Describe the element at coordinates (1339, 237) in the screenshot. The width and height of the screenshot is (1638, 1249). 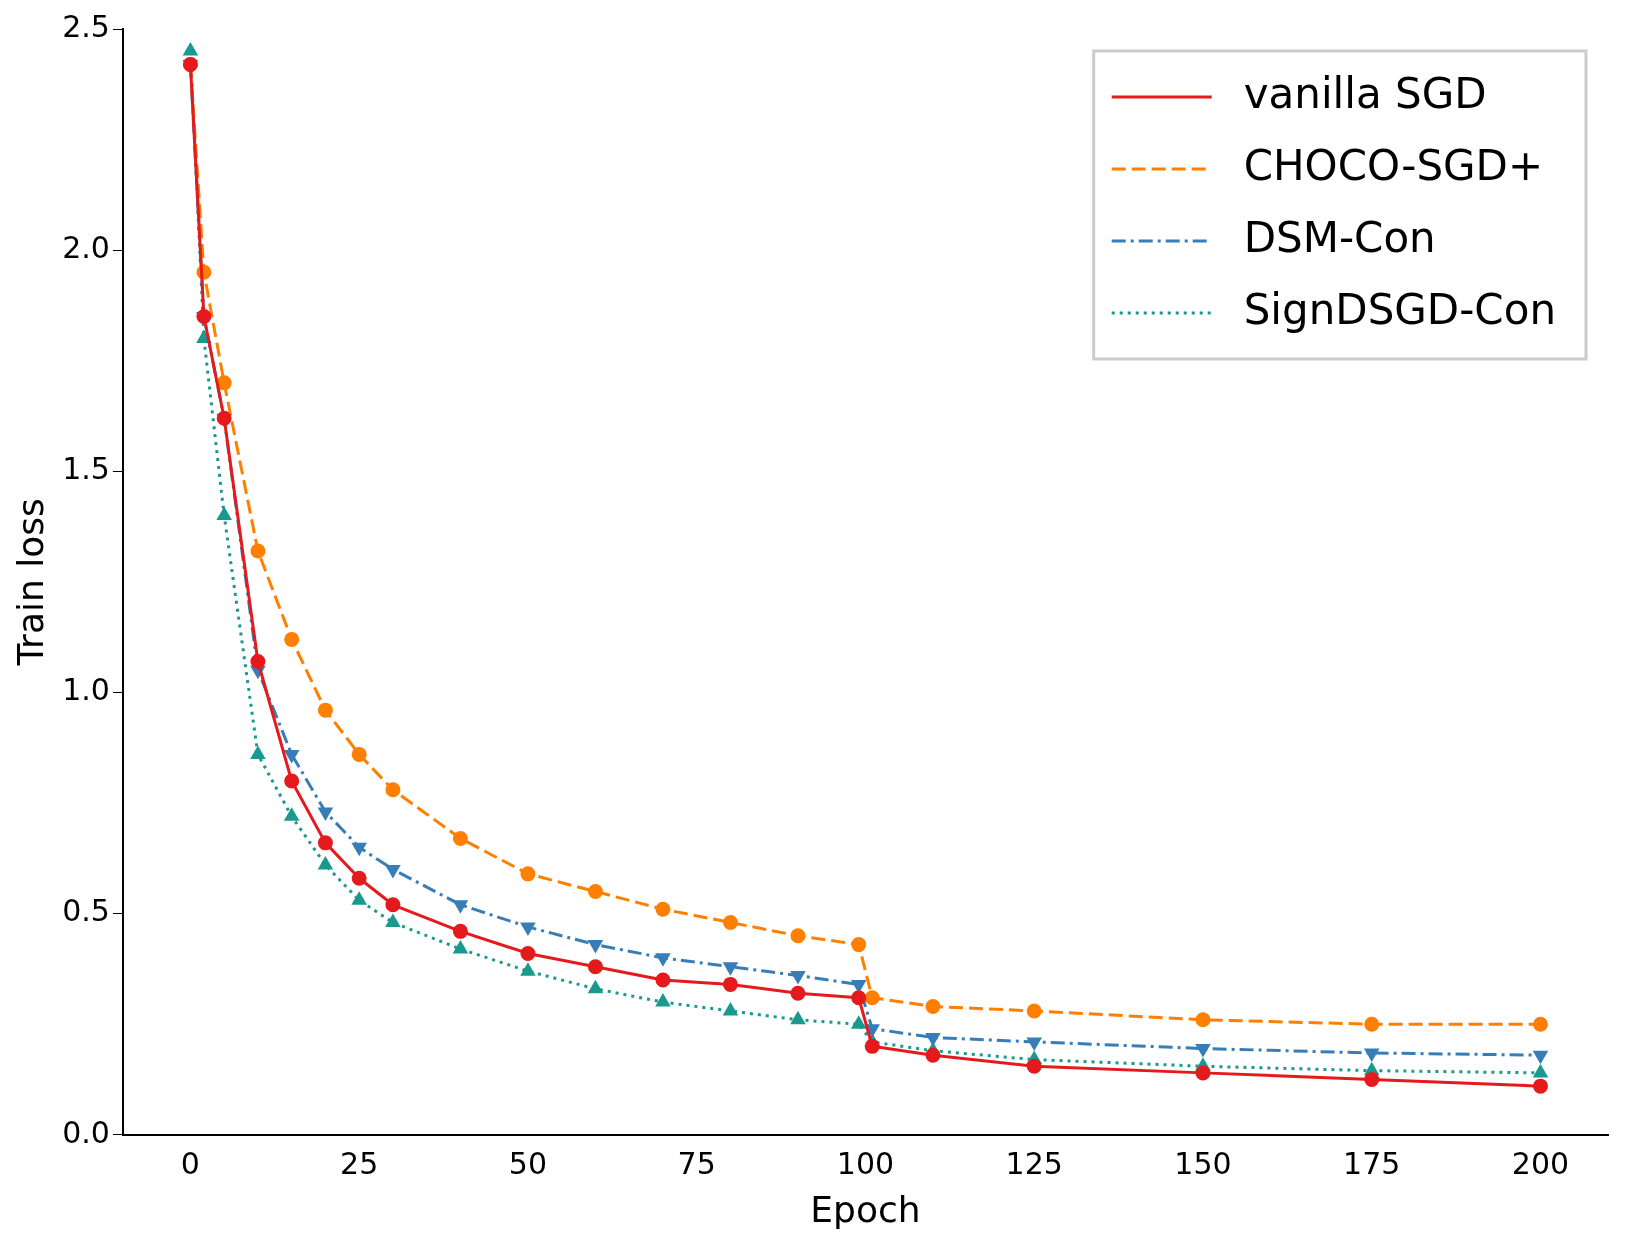
I see `legend-label: DSM-Con` at that location.